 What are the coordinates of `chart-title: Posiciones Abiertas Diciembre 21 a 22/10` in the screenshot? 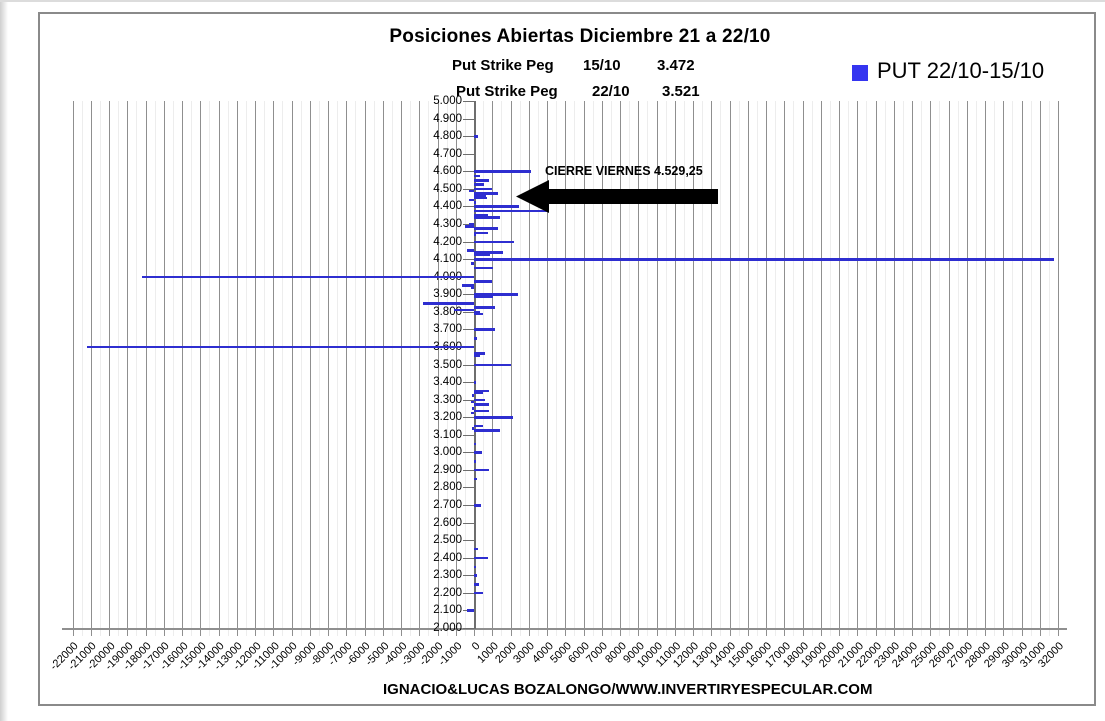 It's located at (580, 36).